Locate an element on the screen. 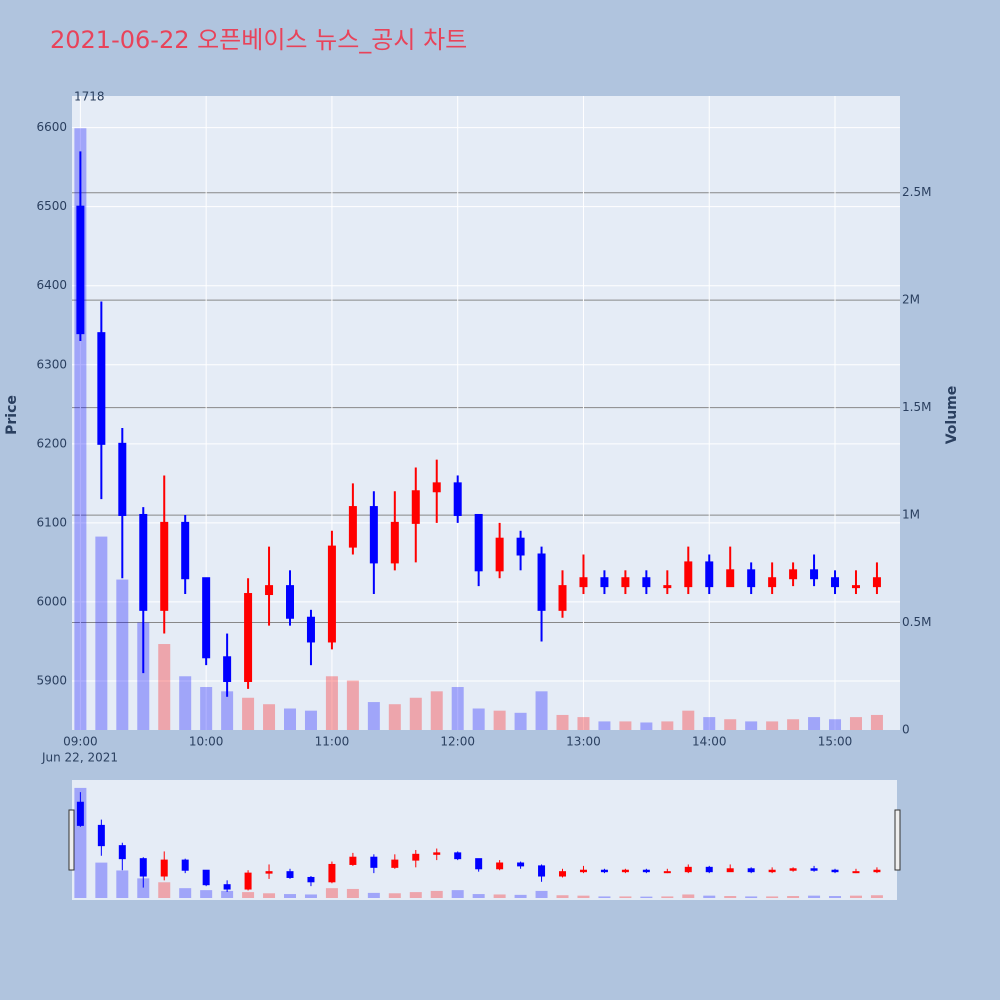  y-tick-label: 6500 is located at coordinates (51, 206).